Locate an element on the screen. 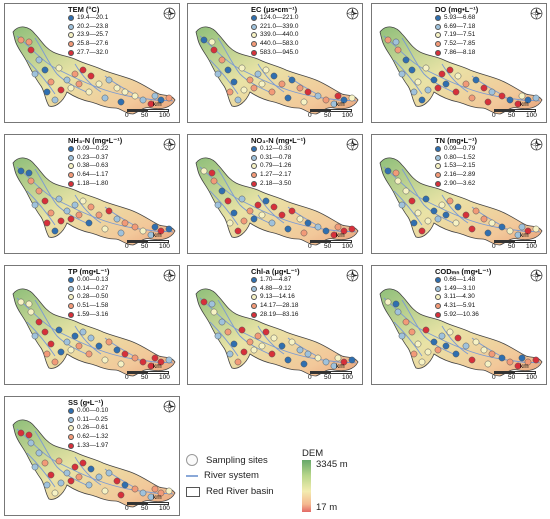  legend-class-row: 1.70—4.87 is located at coordinates (275, 280).